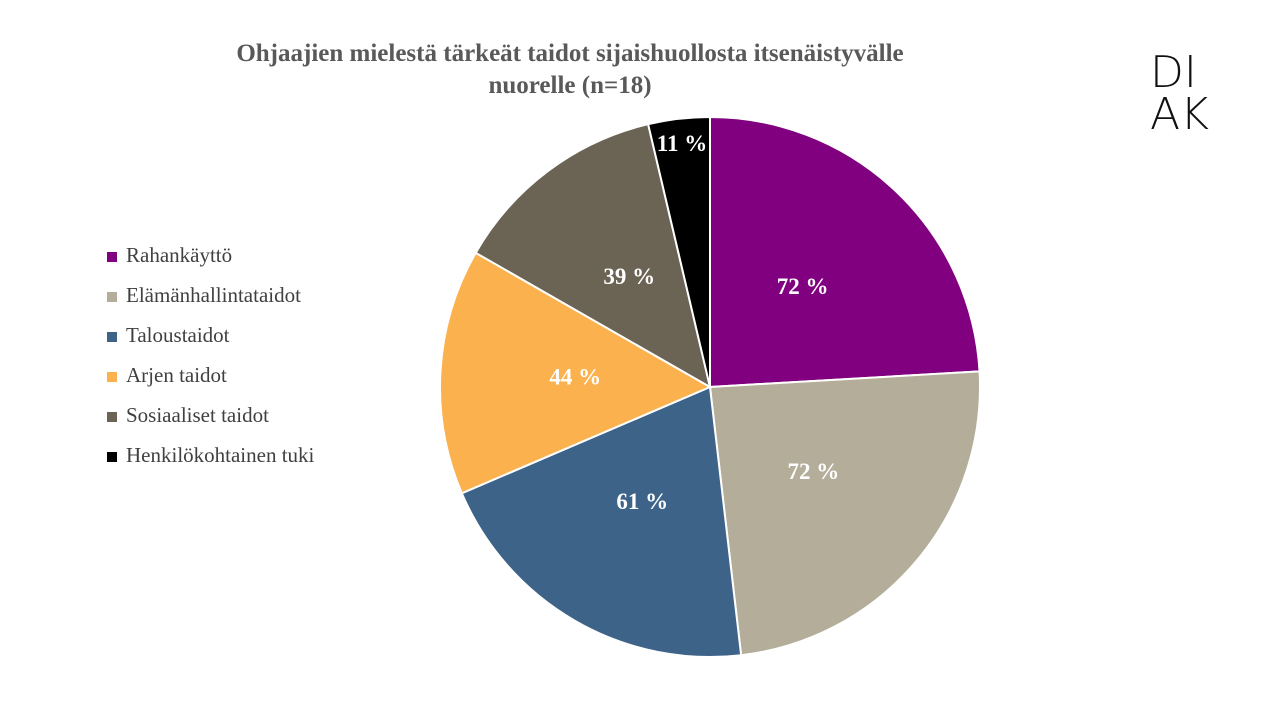  What do you see at coordinates (575, 376) in the screenshot?
I see `data-label: 44 %` at bounding box center [575, 376].